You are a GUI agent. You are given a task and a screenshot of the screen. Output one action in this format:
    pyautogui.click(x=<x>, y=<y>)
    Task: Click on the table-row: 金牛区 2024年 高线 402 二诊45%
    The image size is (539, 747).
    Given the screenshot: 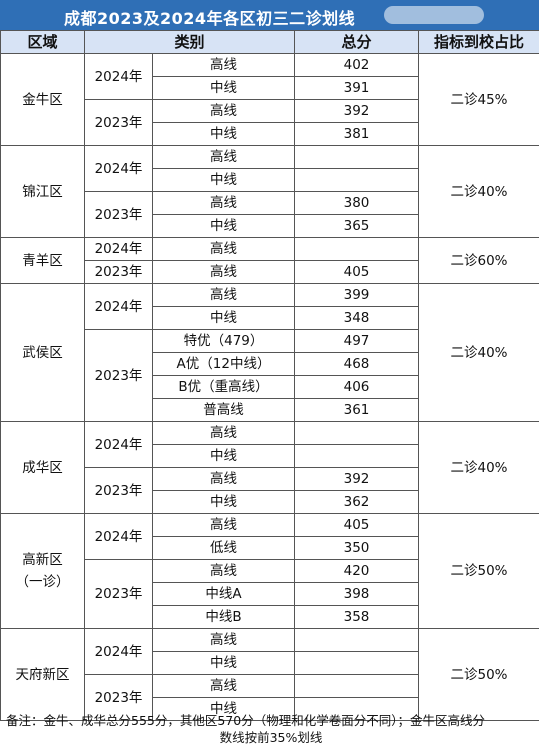 What is the action you would take?
    pyautogui.click(x=269, y=99)
    